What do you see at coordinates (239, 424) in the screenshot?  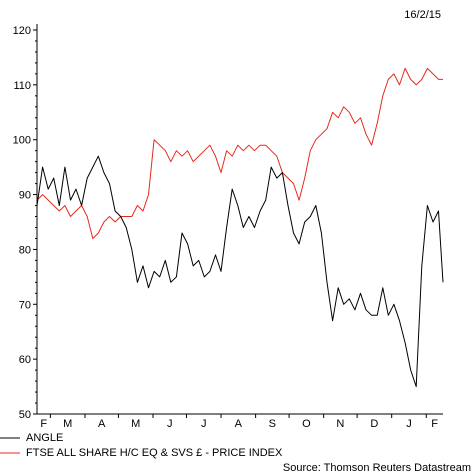 I see `x-tick-label-6: A` at bounding box center [239, 424].